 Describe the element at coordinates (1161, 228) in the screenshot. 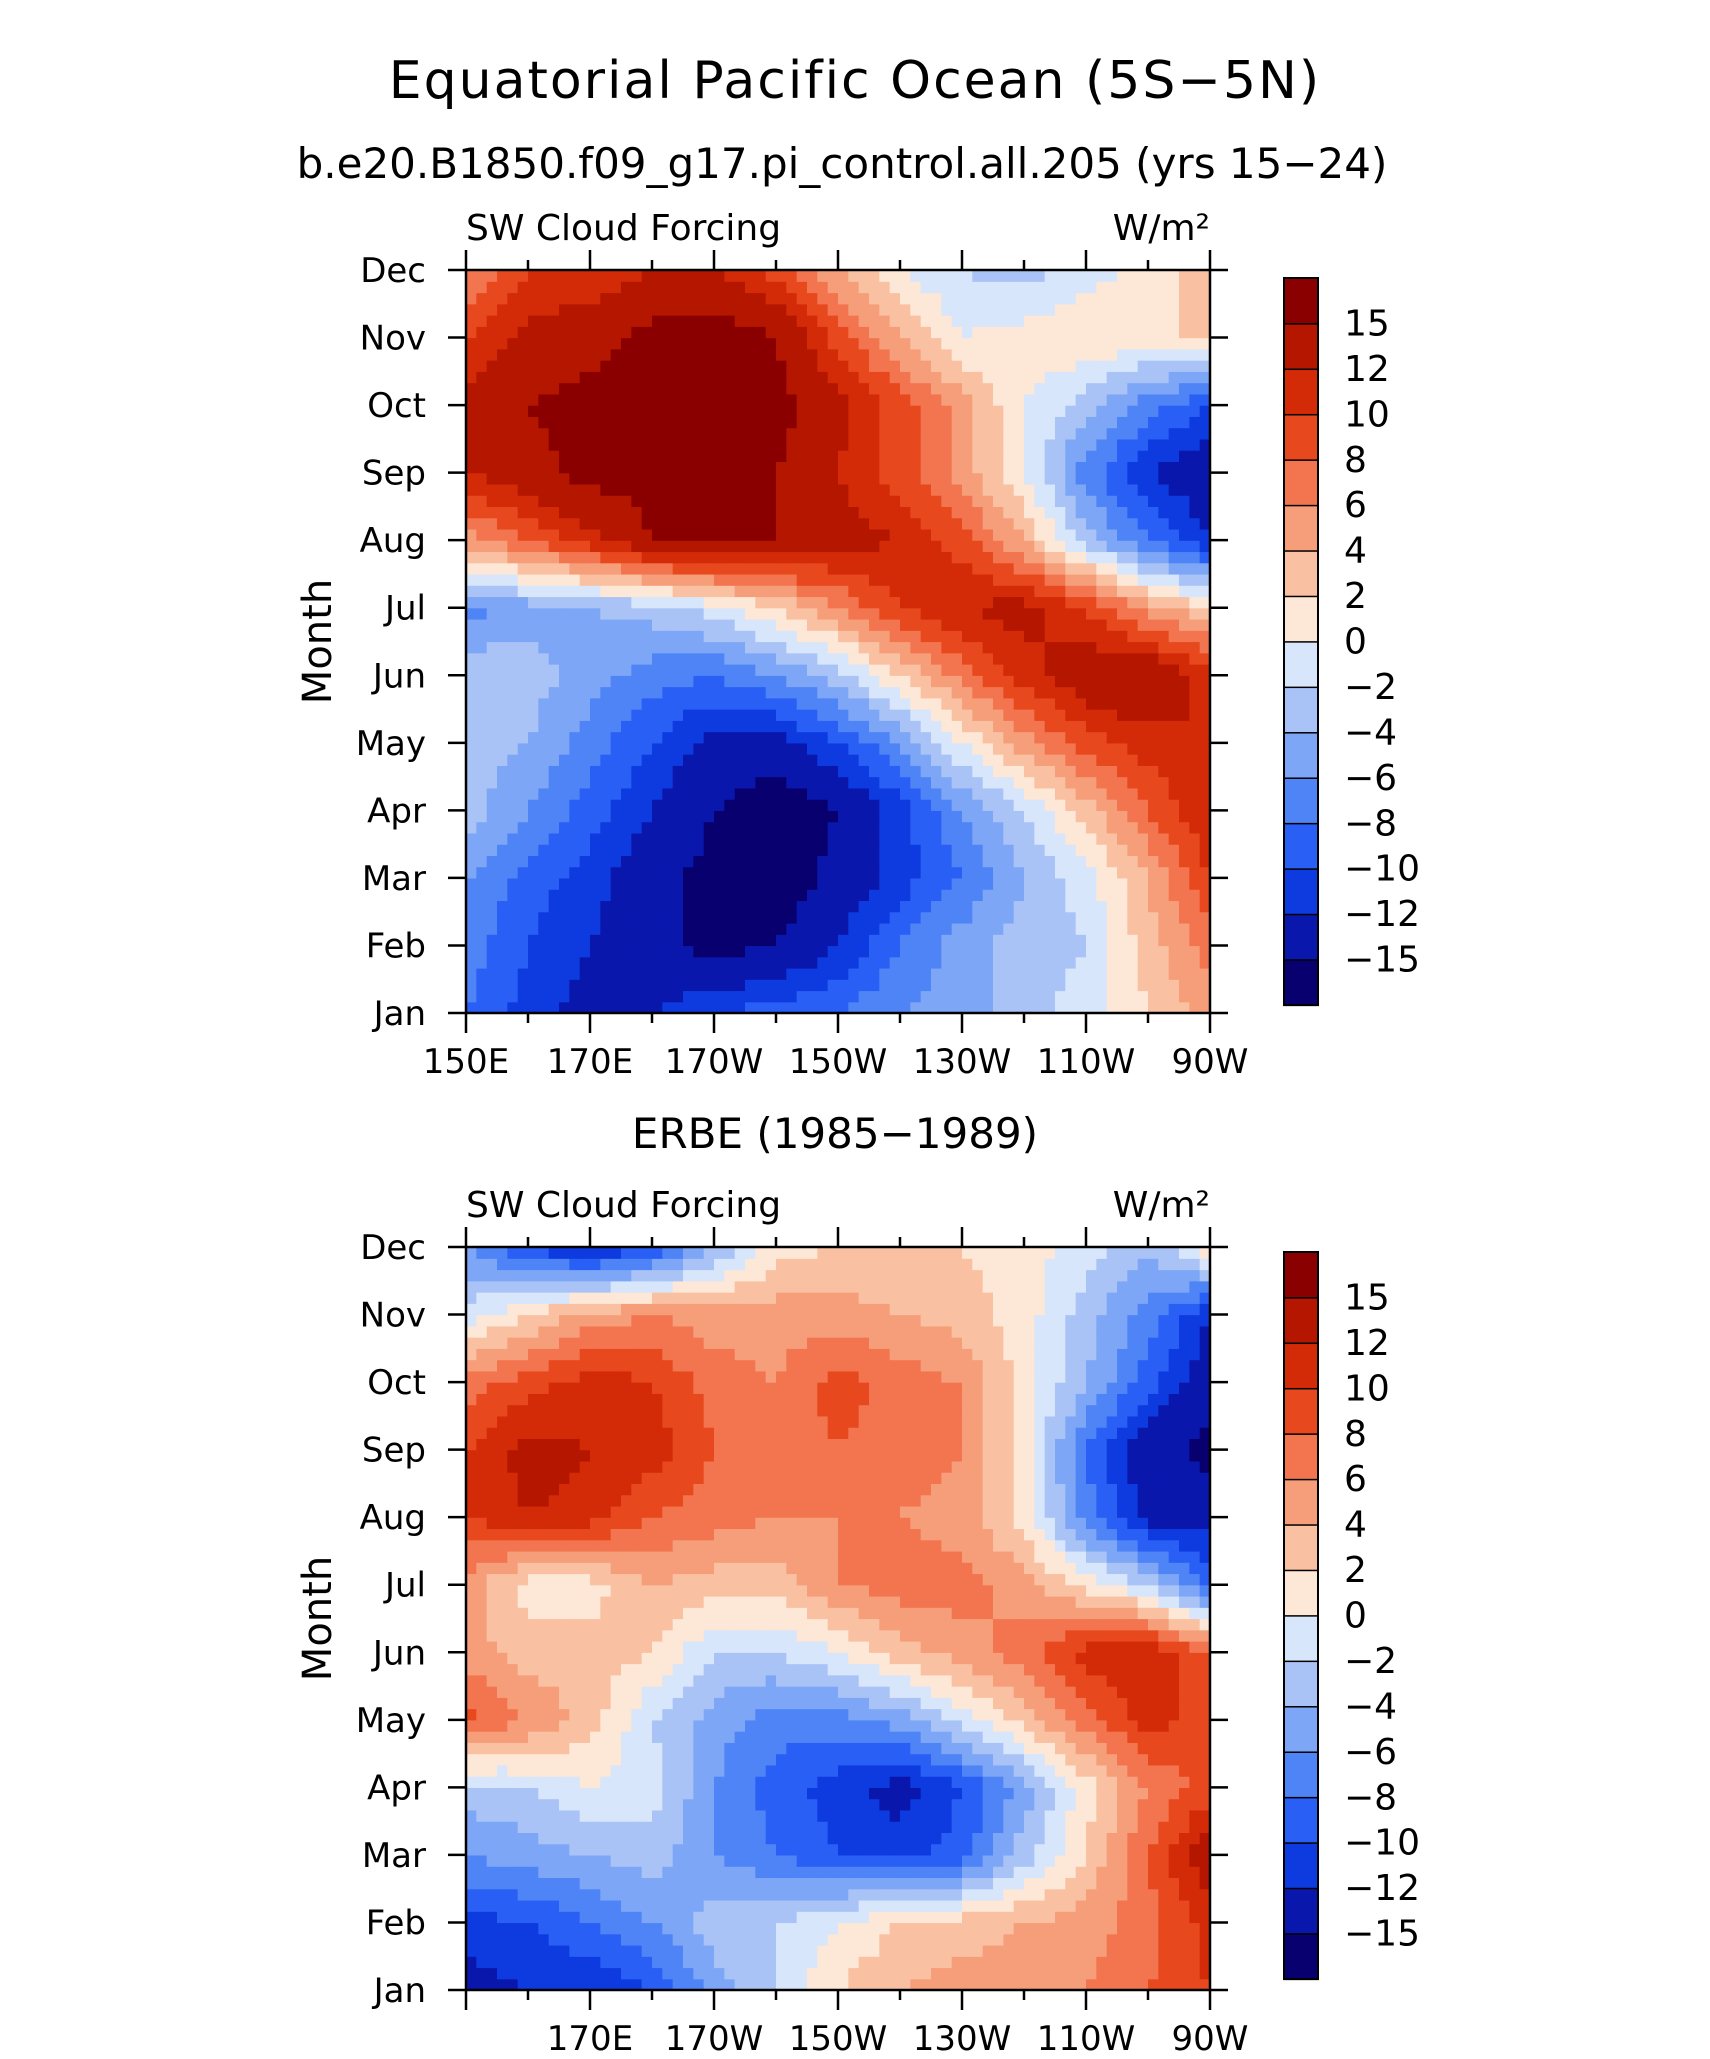

I see `panel-units: W/m²` at that location.